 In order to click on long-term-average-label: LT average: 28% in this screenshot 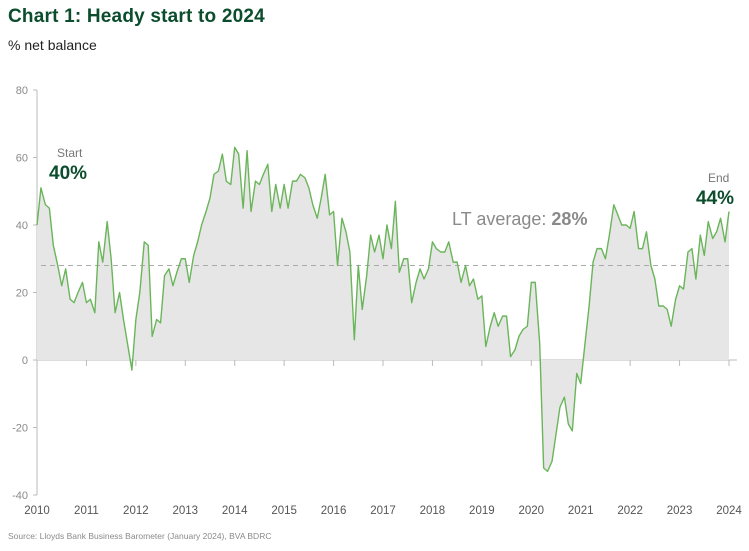, I will do `click(519, 219)`.